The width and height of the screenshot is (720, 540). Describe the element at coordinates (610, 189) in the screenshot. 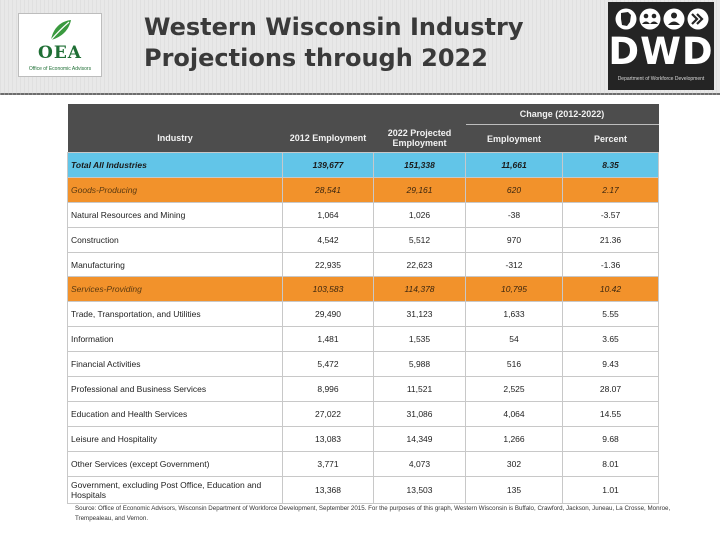

I see `cell-change-percent: 2.17` at that location.